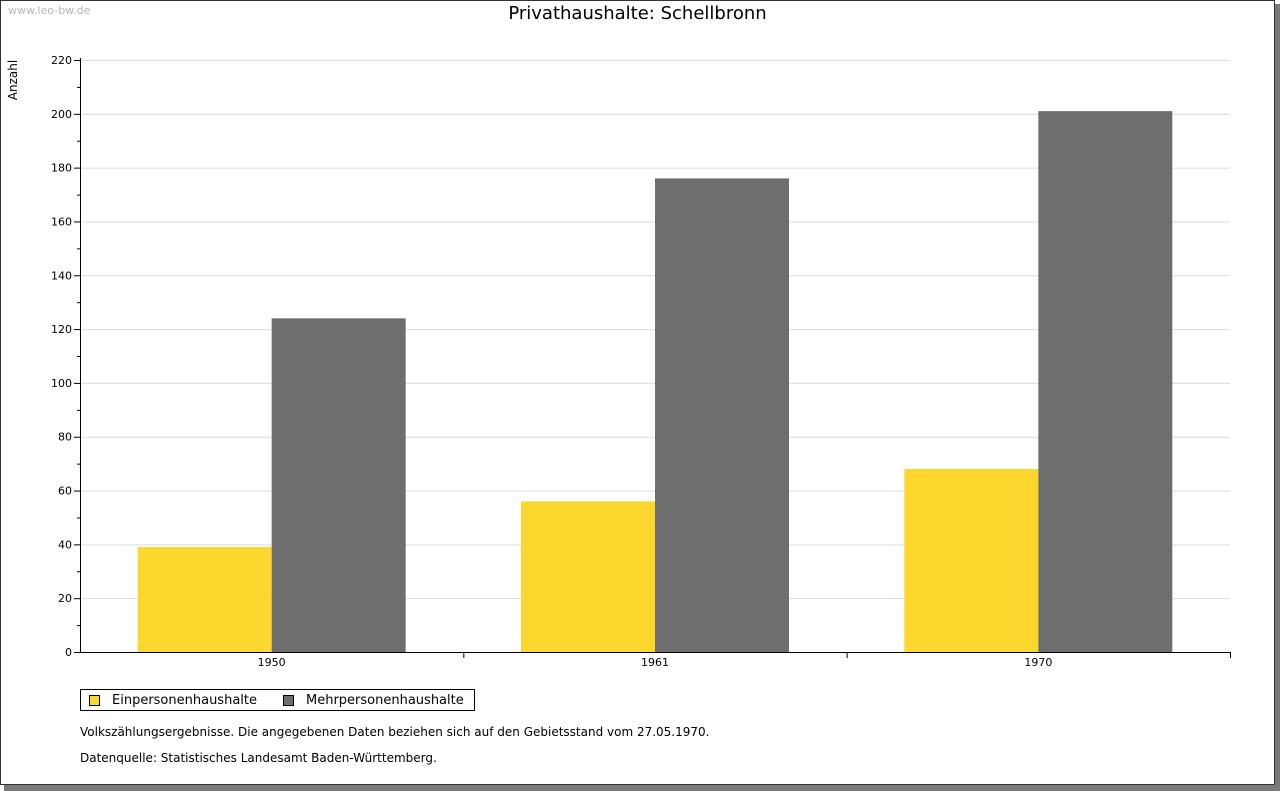 This screenshot has width=1280, height=791. Describe the element at coordinates (184, 700) in the screenshot. I see `legend-label-einpersonen: Einpersonenhaushalte` at that location.